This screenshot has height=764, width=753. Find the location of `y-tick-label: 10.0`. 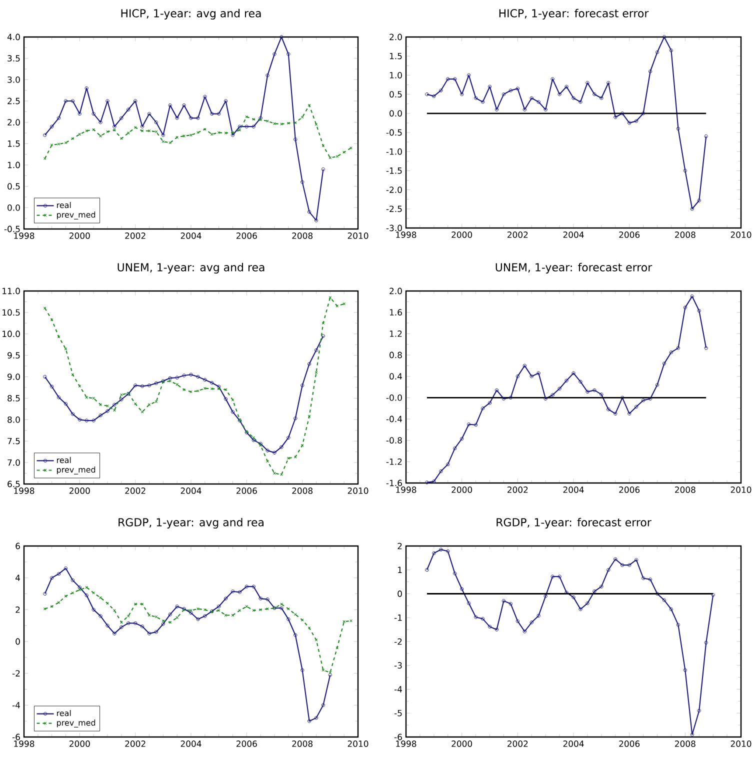

y-tick-label: 10.0 is located at coordinates (11, 334).